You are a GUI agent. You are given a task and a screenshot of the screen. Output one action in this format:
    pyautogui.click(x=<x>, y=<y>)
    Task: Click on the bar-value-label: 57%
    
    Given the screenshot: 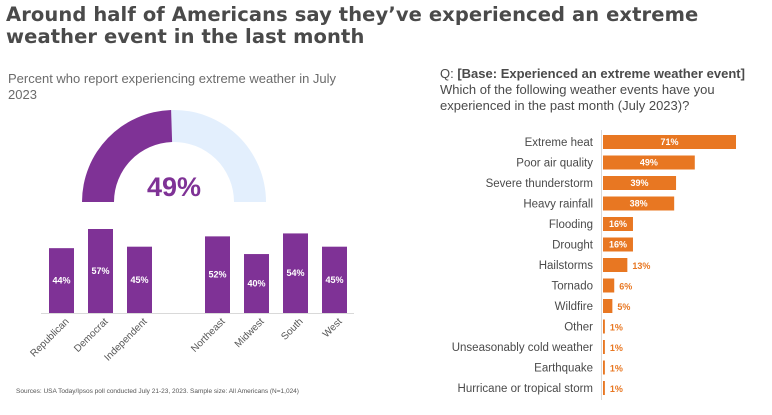 What is the action you would take?
    pyautogui.click(x=100, y=271)
    